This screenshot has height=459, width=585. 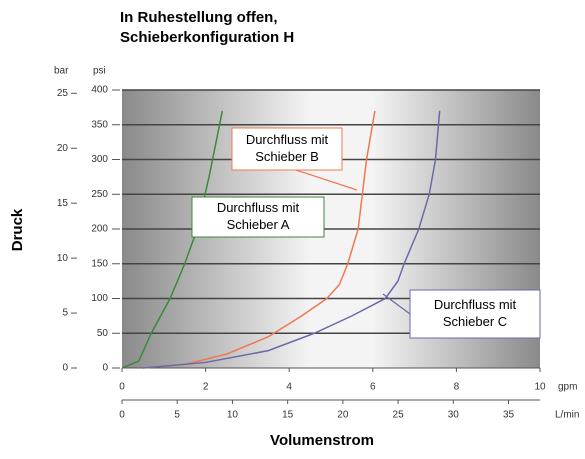 I want to click on x2-tick-label: 25, so click(x=399, y=415).